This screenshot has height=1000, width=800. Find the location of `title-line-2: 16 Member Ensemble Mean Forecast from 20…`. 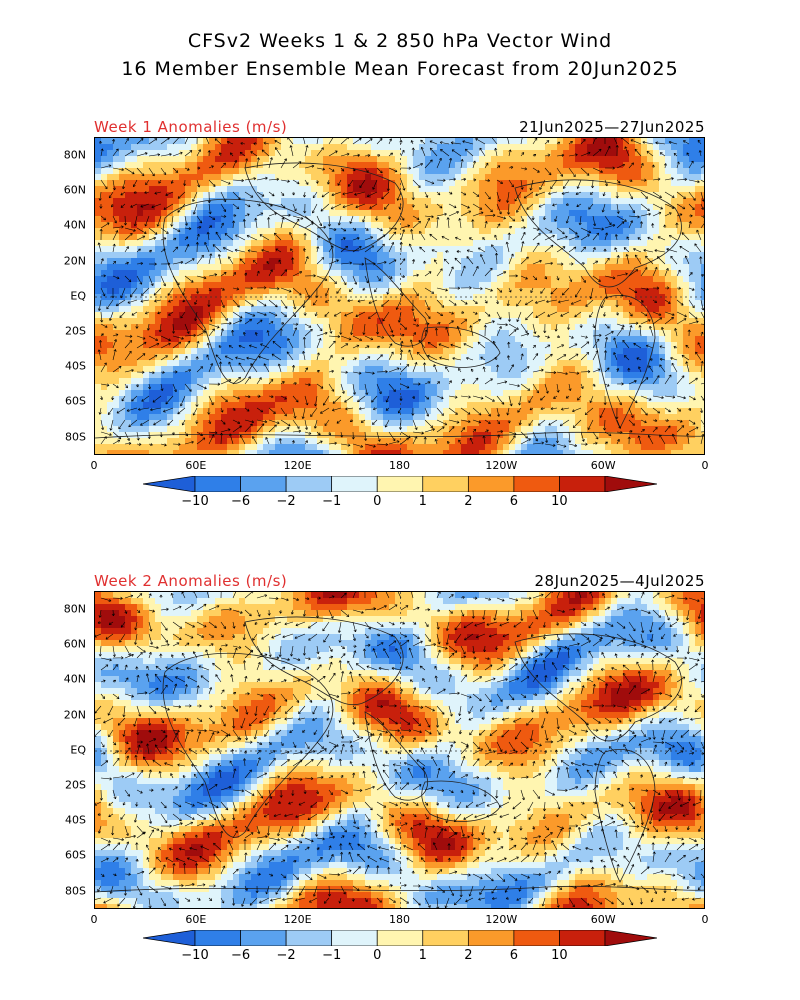

title-line-2: 16 Member Ensemble Mean Forecast from 20… is located at coordinates (400, 69).